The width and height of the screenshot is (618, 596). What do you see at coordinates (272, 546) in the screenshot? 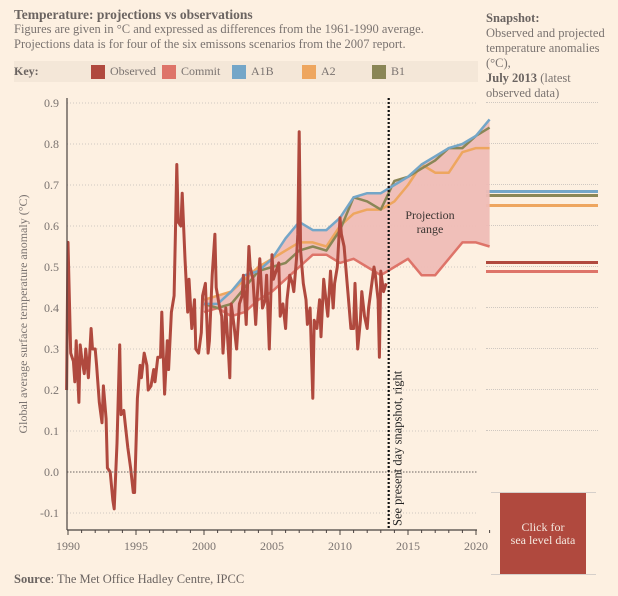
I see `x-tick-label: 2005` at bounding box center [272, 546].